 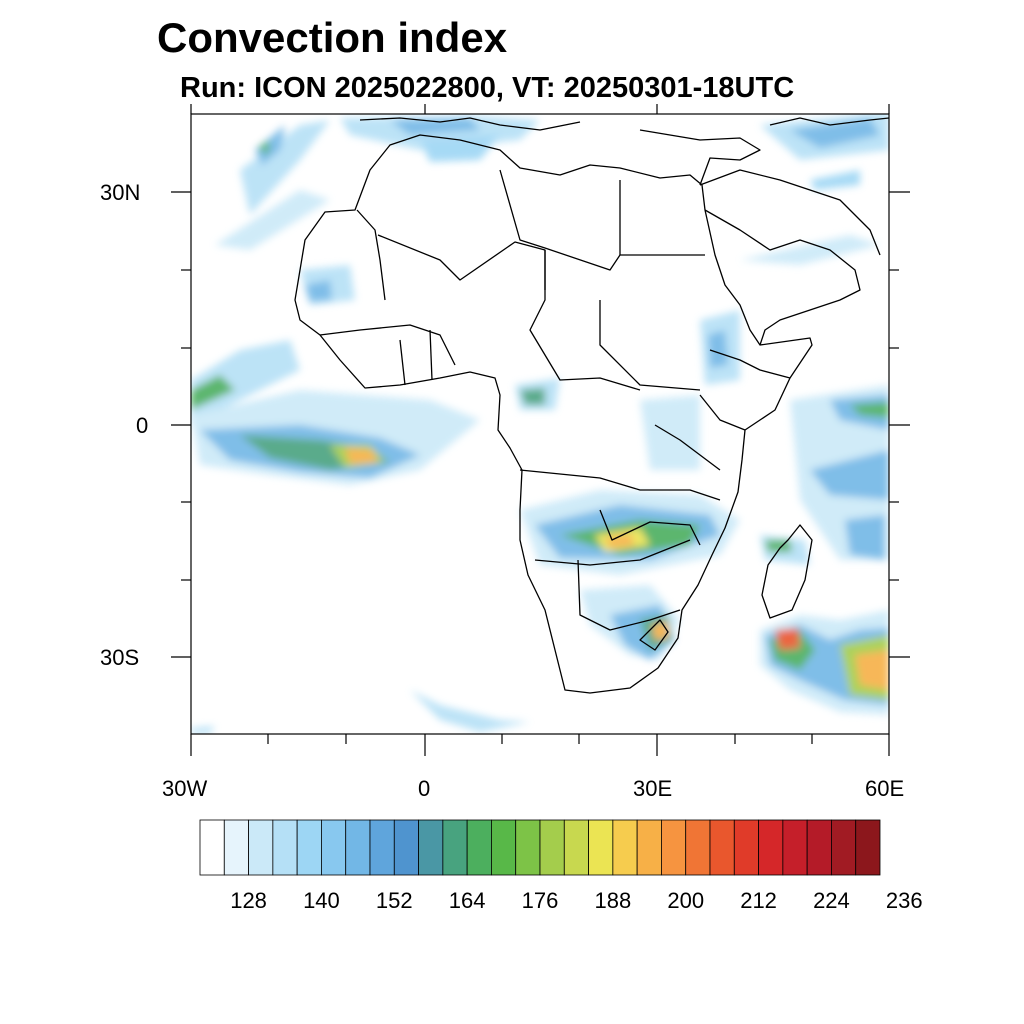 I want to click on colorbar-label: 128, so click(x=248, y=900).